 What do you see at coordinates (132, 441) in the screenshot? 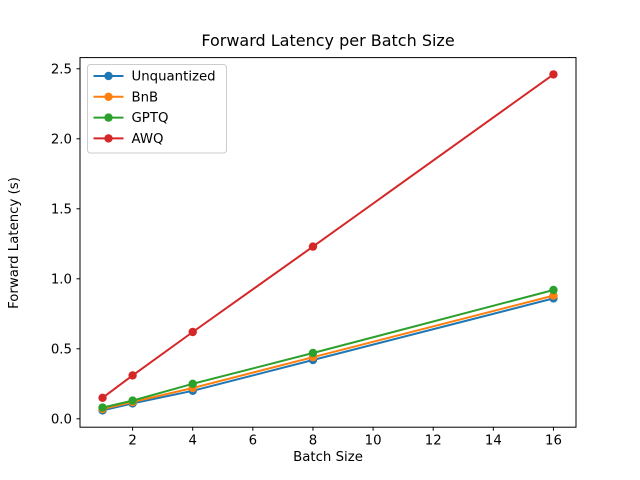
I see `x-tick-label: 2` at bounding box center [132, 441].